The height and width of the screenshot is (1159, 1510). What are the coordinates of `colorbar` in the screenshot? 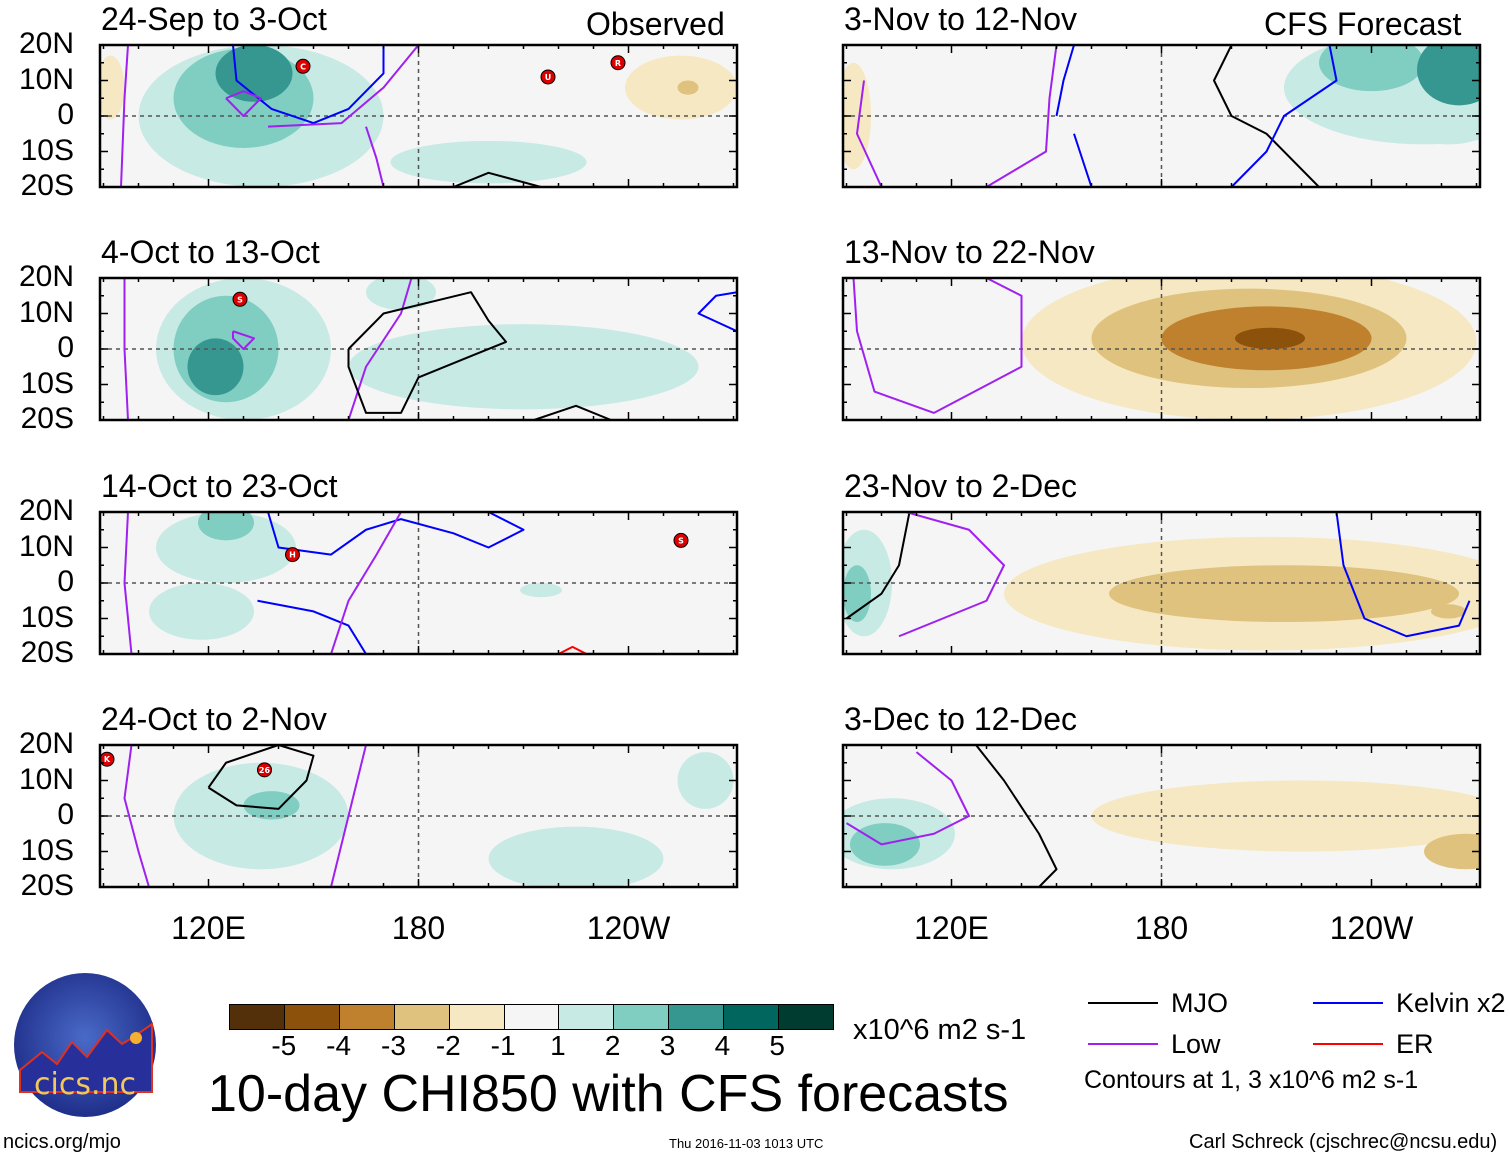 It's located at (531, 1017).